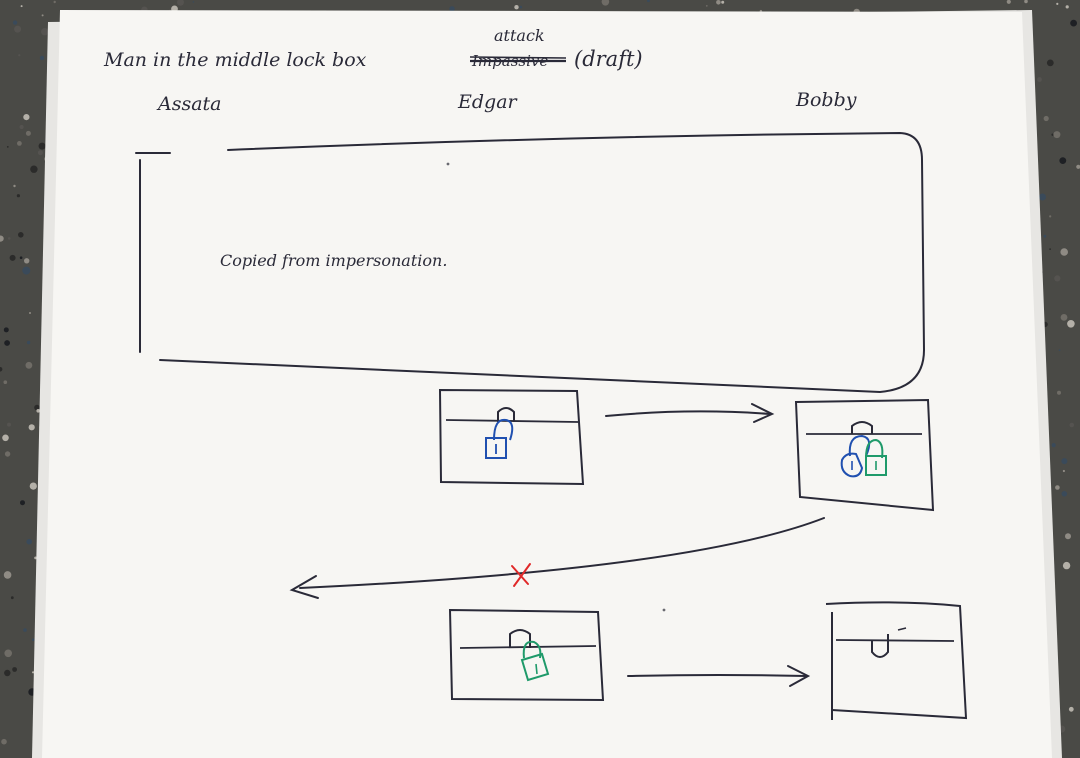  I want to click on hasp-mark, so click(902, 629).